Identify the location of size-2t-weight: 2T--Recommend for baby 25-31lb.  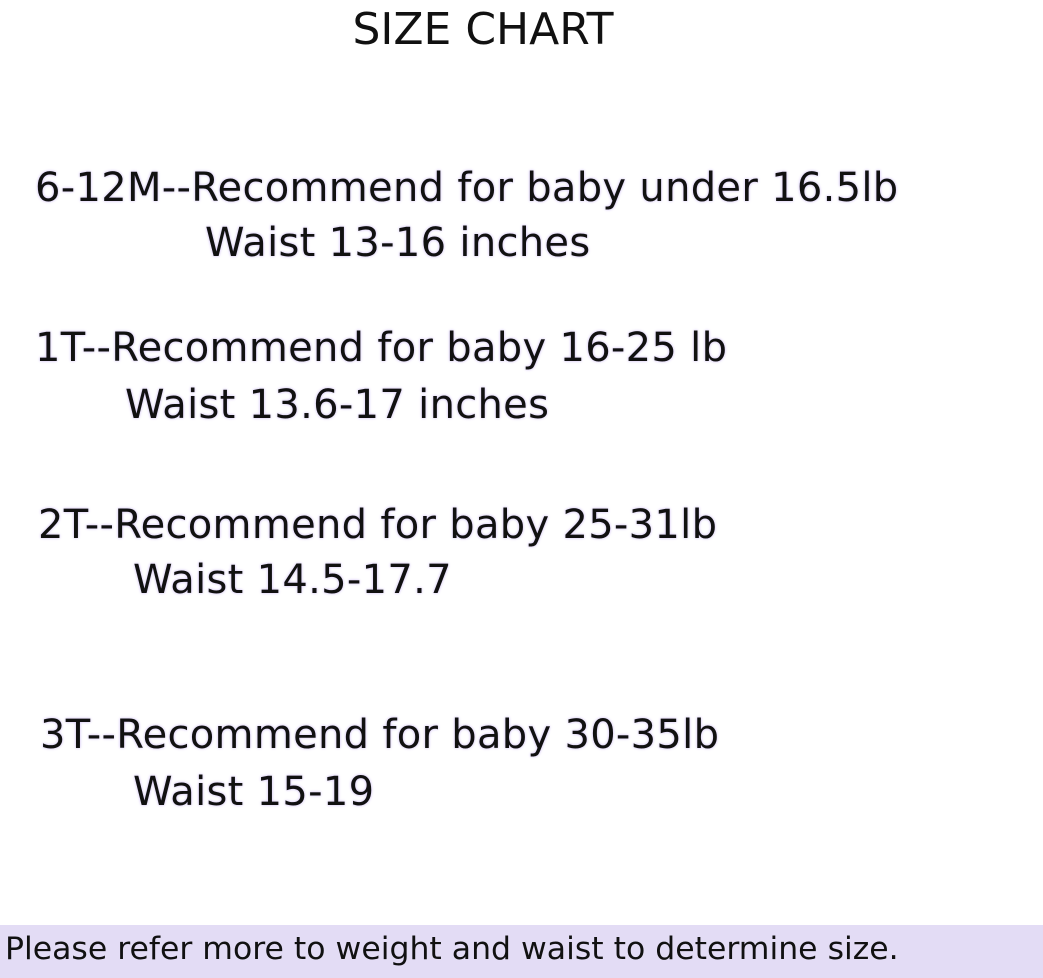
(378, 525).